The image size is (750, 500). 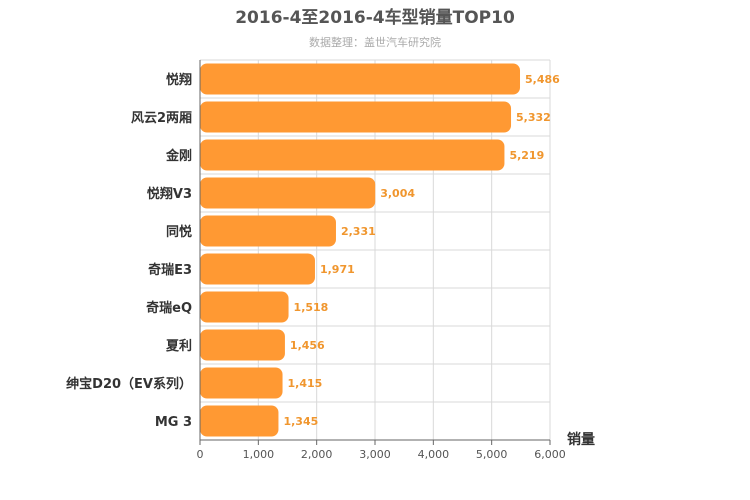 I want to click on x-tick-label: 6,000, so click(x=550, y=454).